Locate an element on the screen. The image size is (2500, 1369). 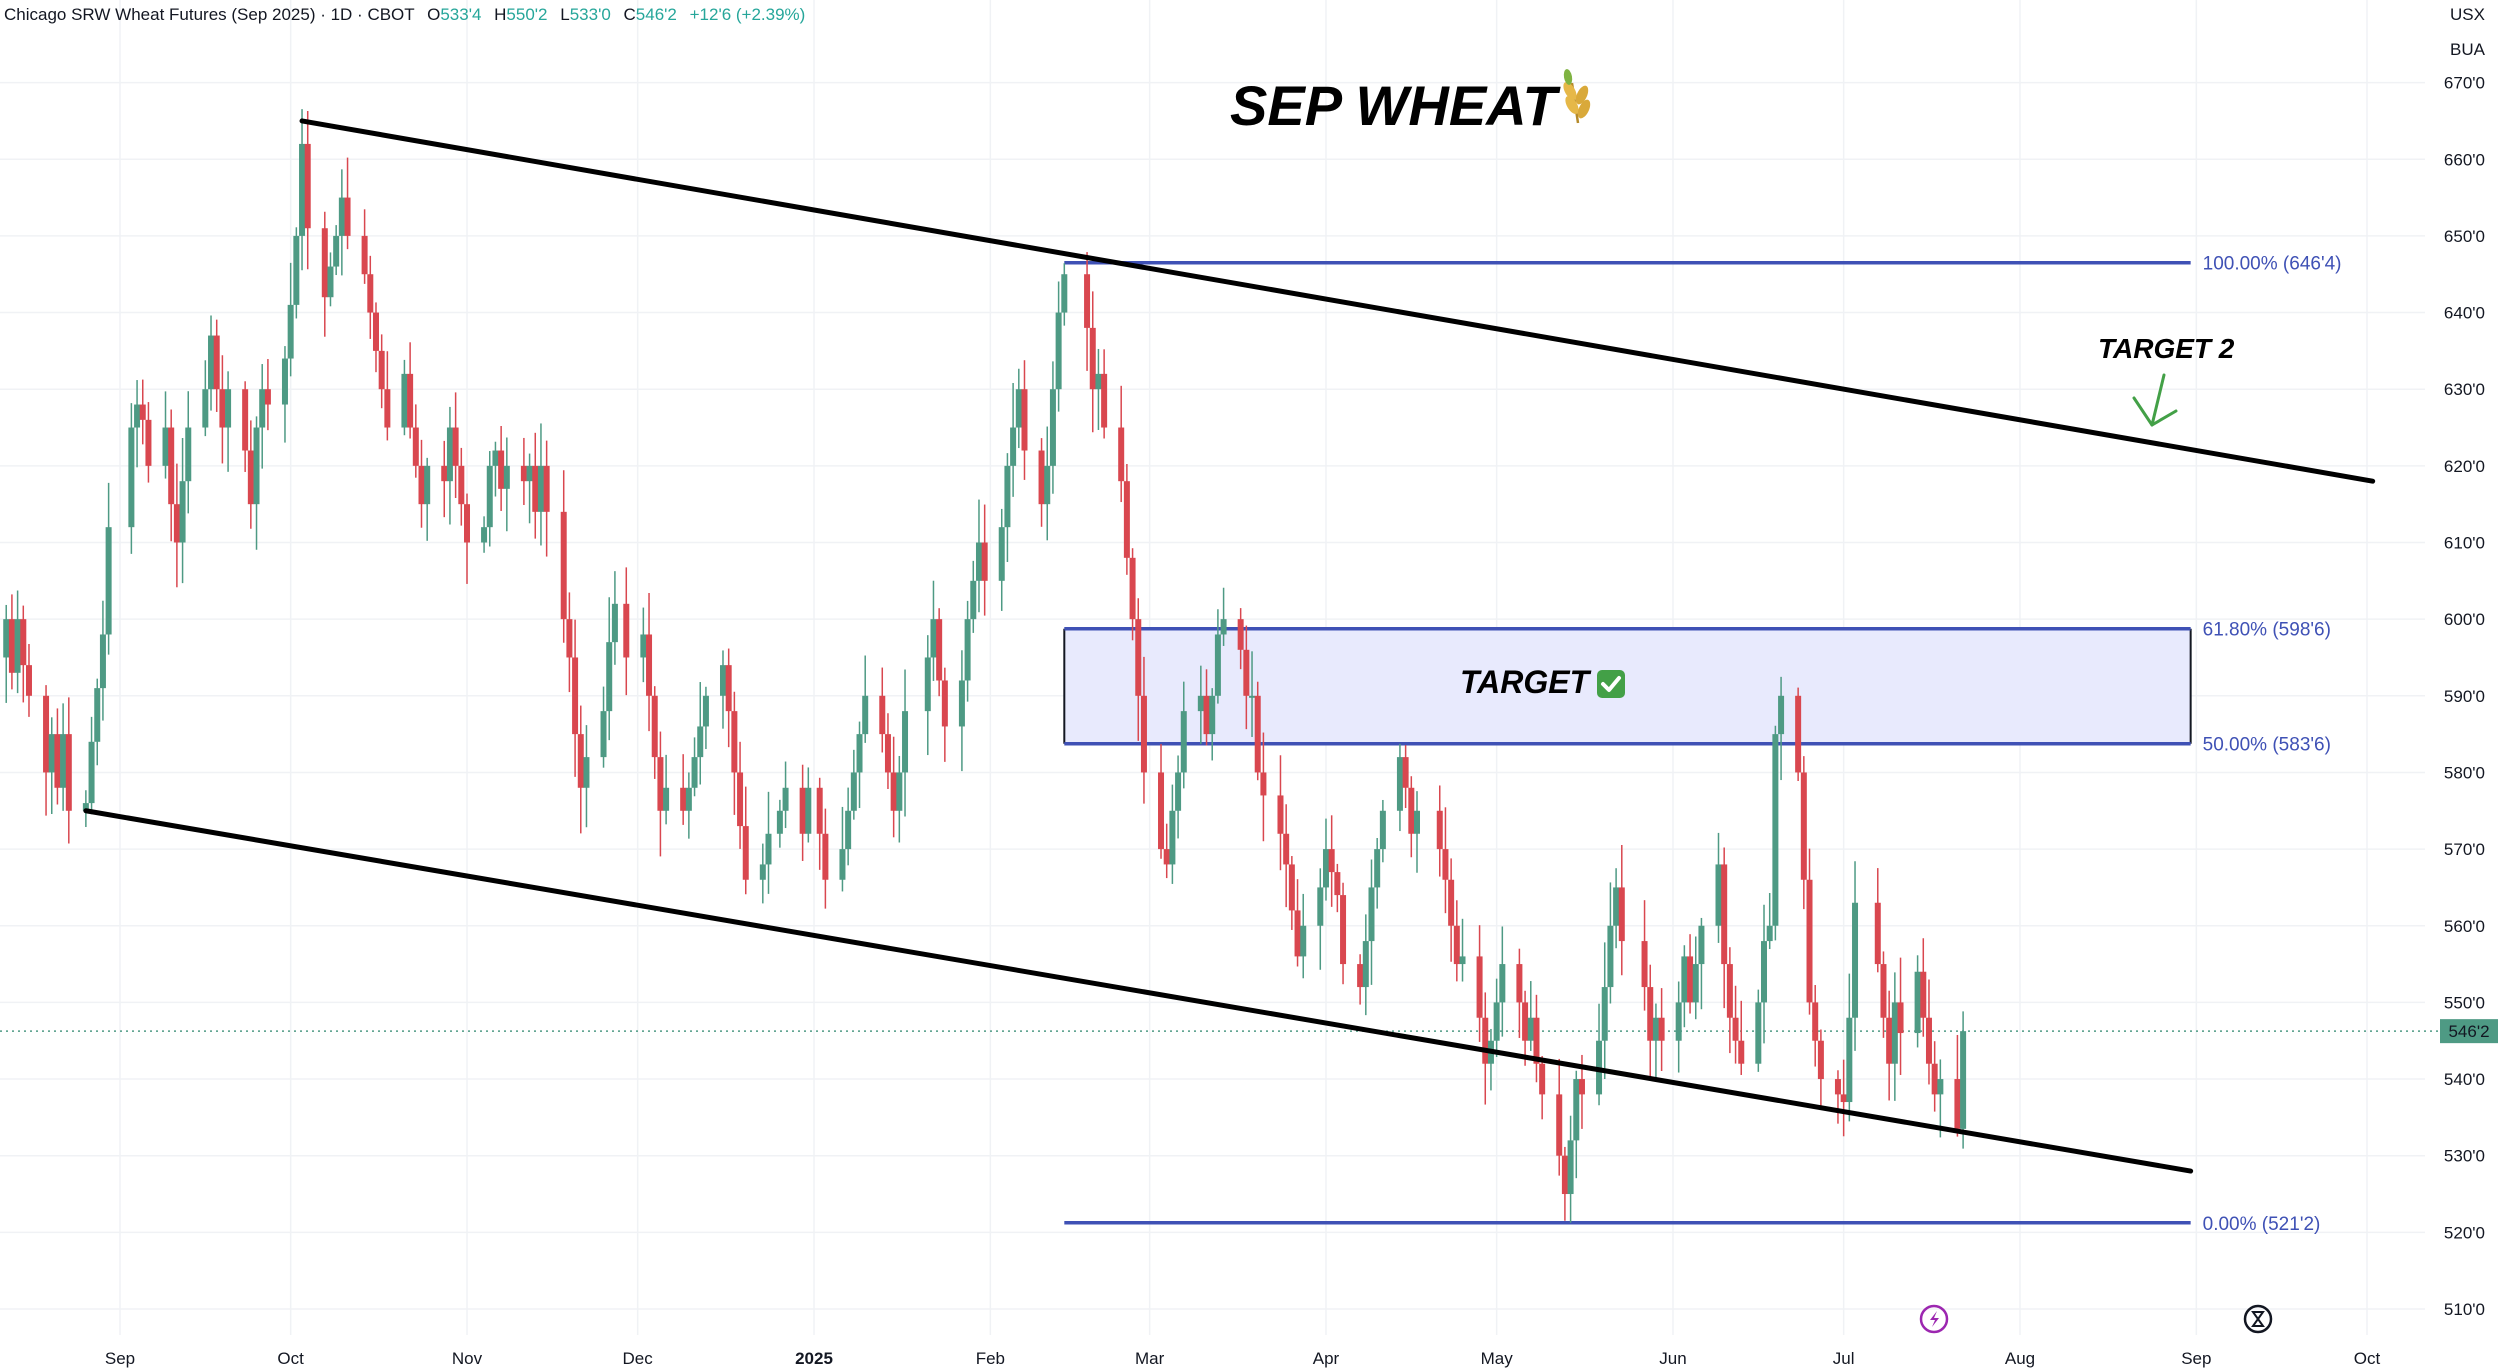
lightning-icon is located at coordinates (1934, 1319).